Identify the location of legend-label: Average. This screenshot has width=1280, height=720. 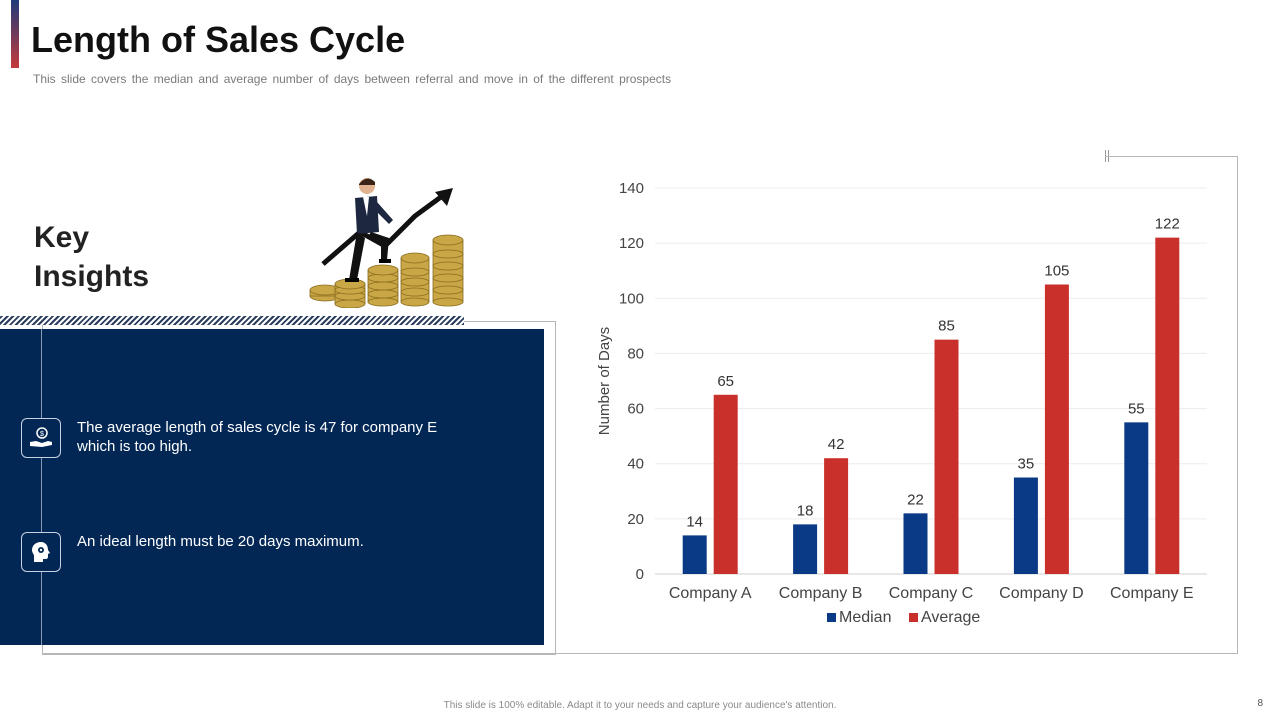
(950, 617).